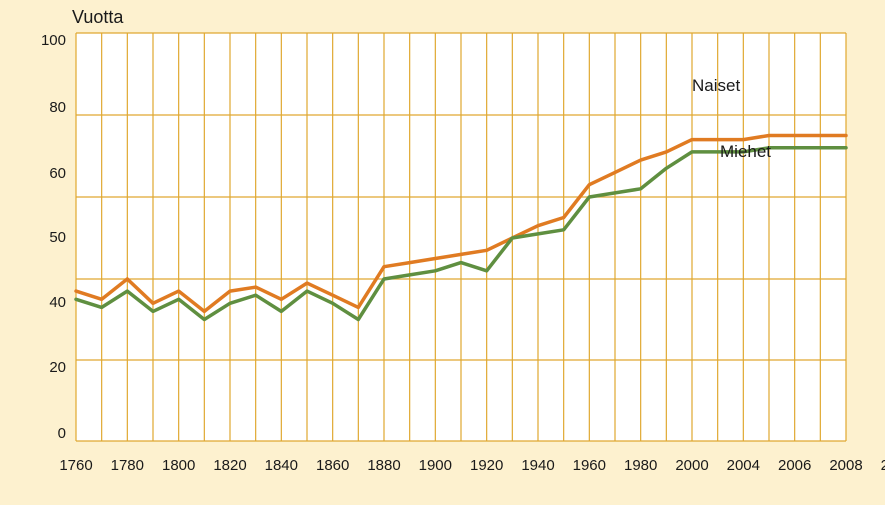 This screenshot has width=885, height=505. What do you see at coordinates (229, 465) in the screenshot?
I see `x-tick-label: 1820` at bounding box center [229, 465].